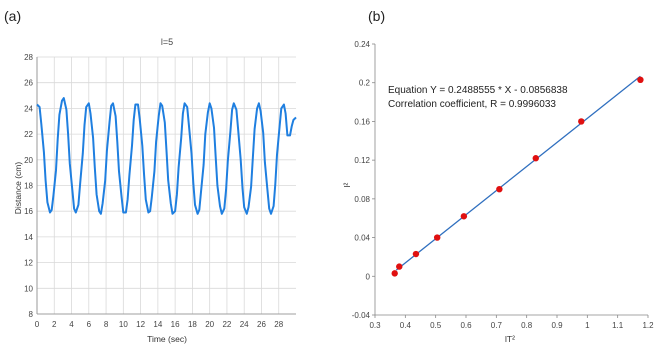 This screenshot has height=345, width=659. Describe the element at coordinates (478, 90) in the screenshot. I see `fit-equation-text: Equation Y = 0.2488555 * X - 0.0856838` at that location.